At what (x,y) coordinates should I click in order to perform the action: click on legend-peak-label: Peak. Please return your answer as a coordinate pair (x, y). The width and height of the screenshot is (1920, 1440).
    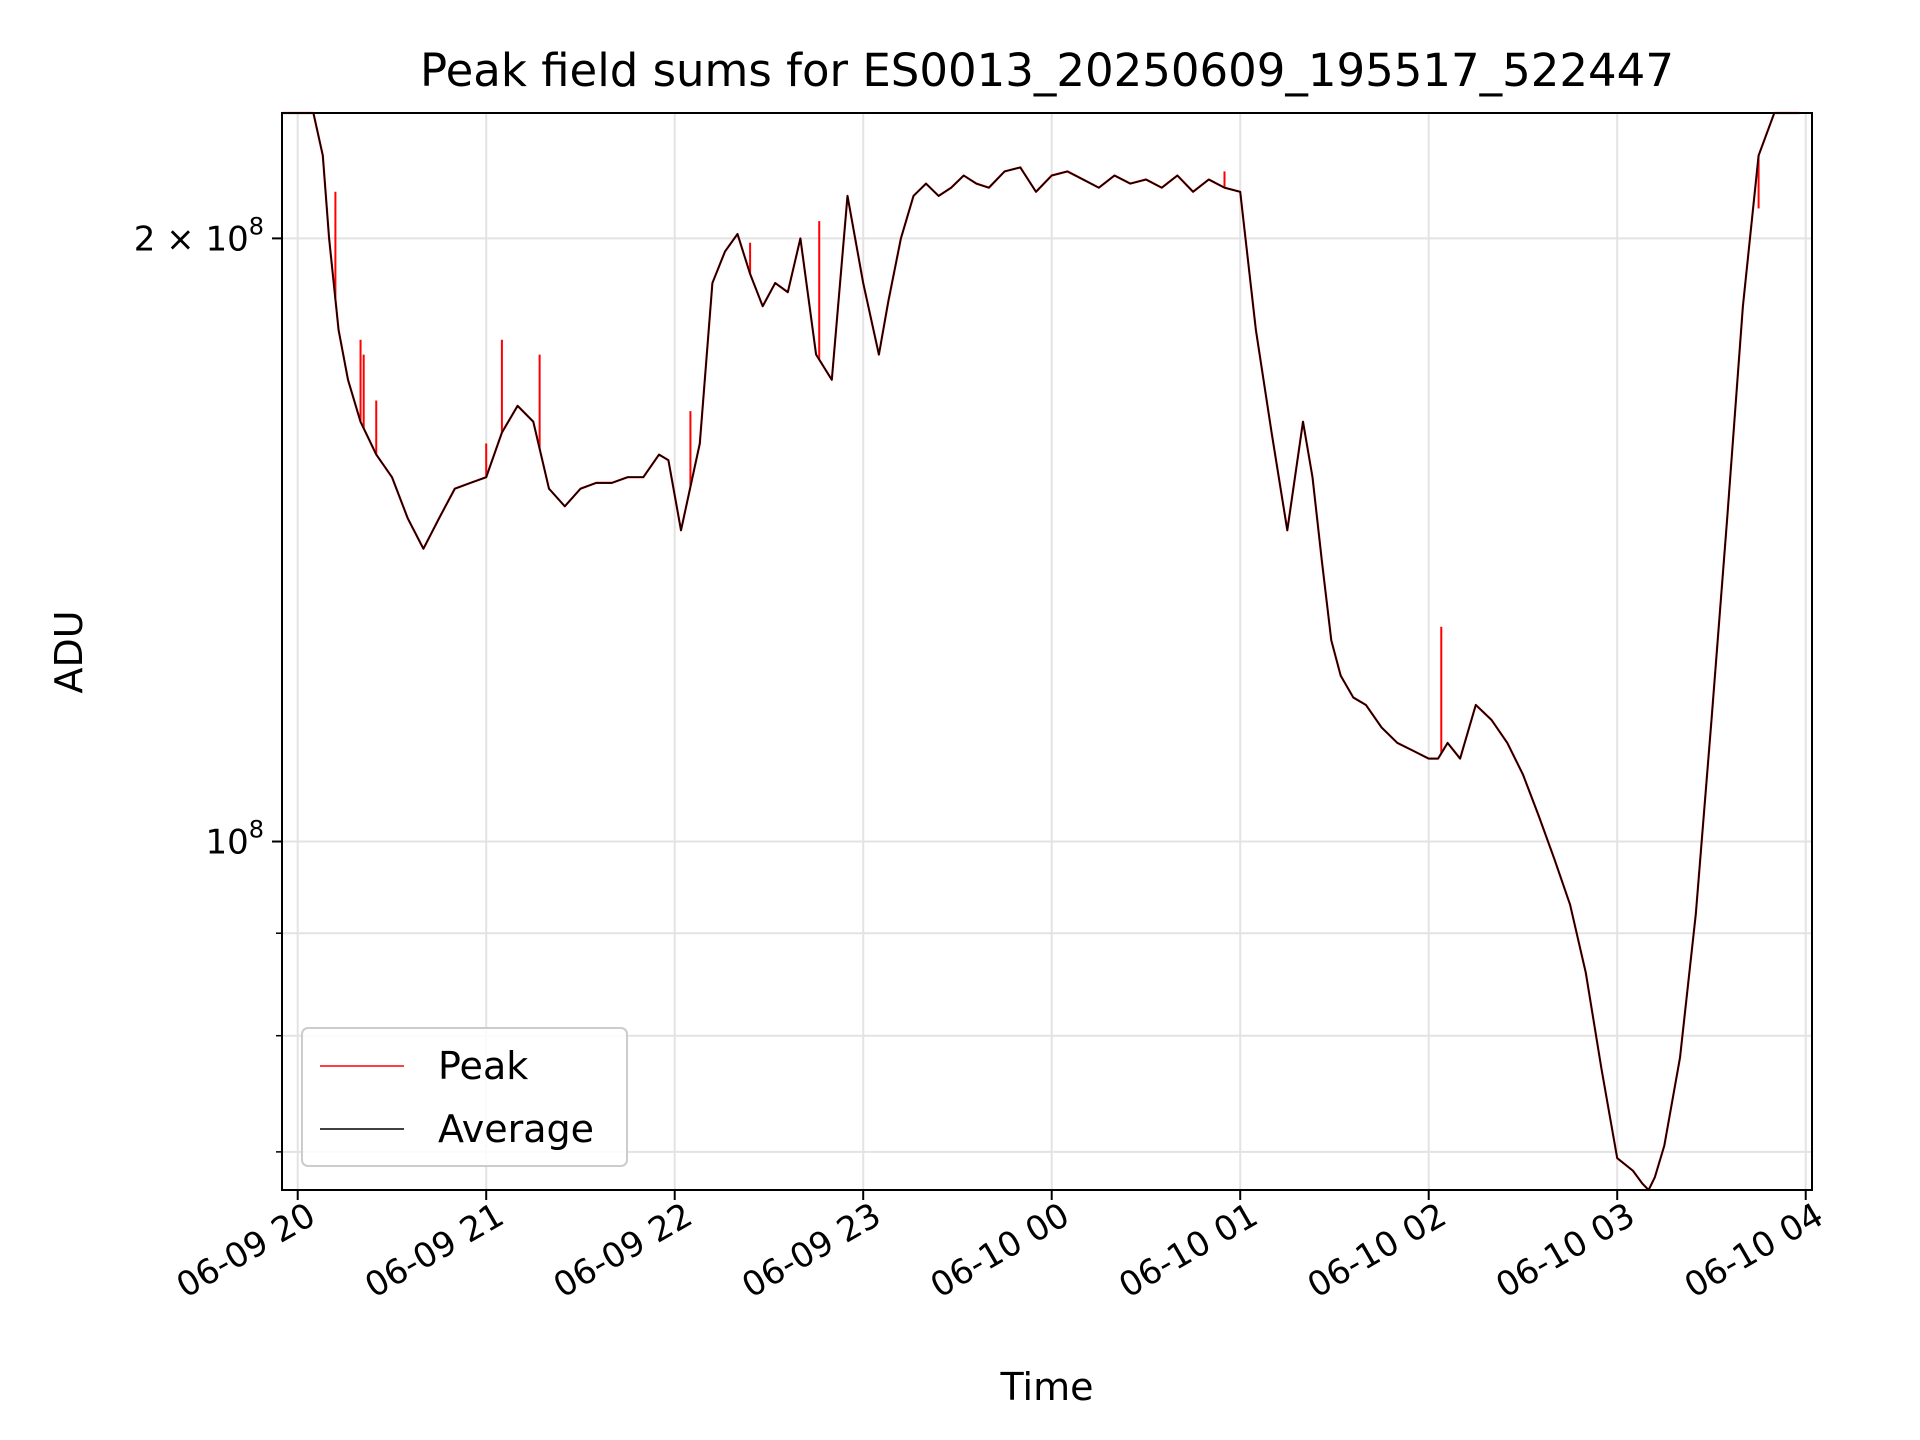
    Looking at the image, I should click on (483, 1066).